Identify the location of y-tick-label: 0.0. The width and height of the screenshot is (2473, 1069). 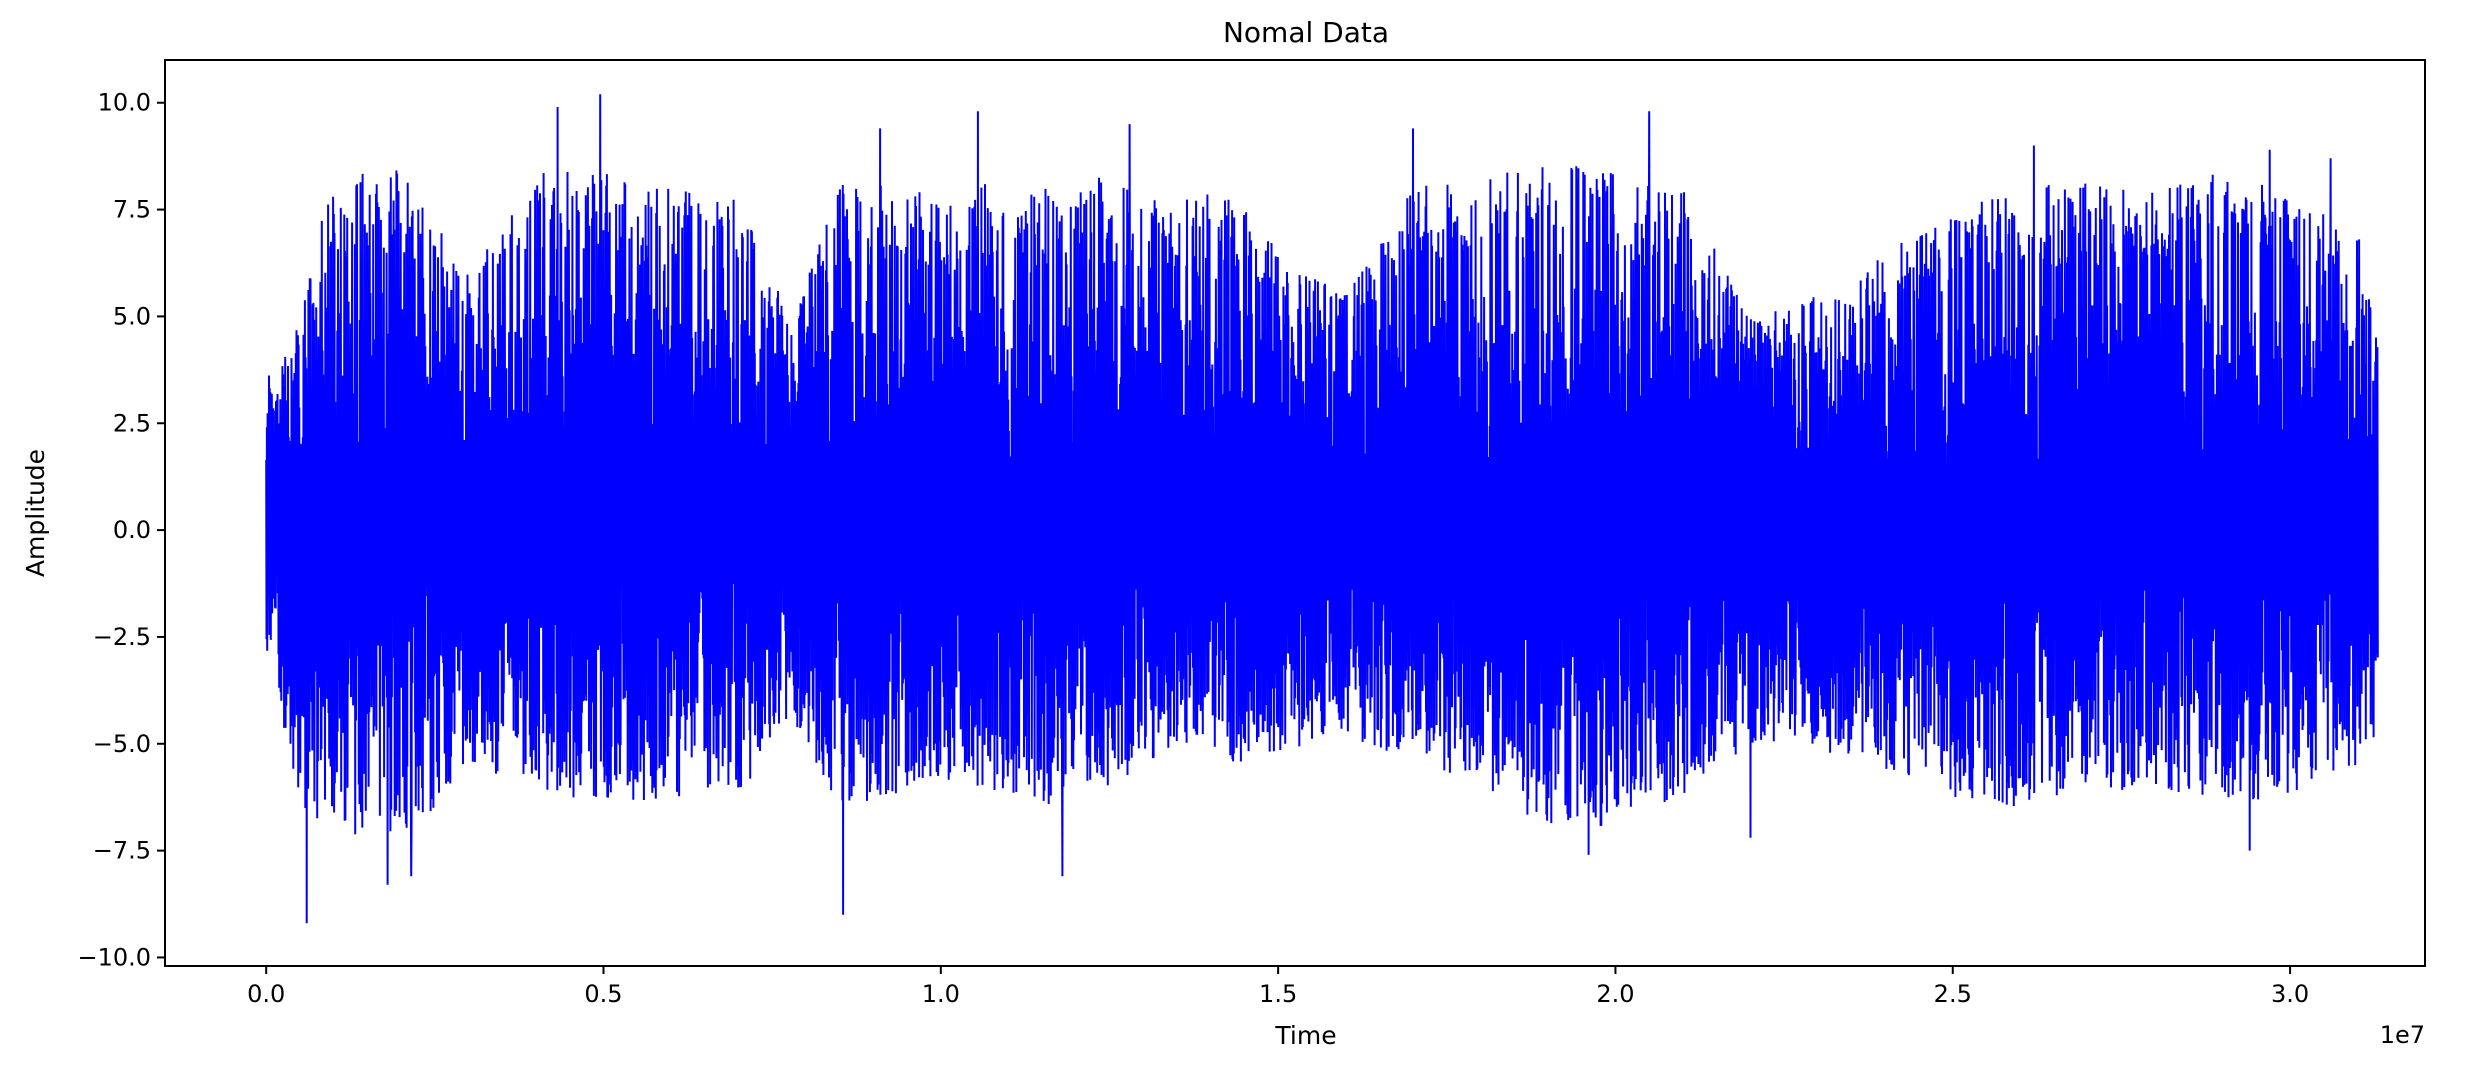
(132, 530).